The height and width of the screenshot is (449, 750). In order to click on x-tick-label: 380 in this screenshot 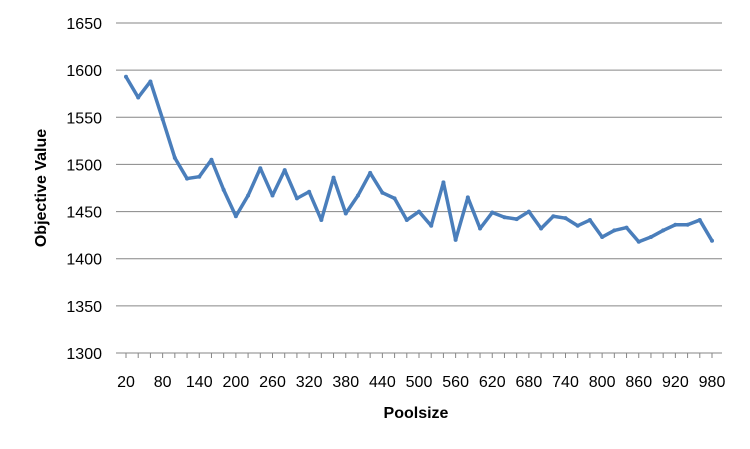, I will do `click(345, 382)`.